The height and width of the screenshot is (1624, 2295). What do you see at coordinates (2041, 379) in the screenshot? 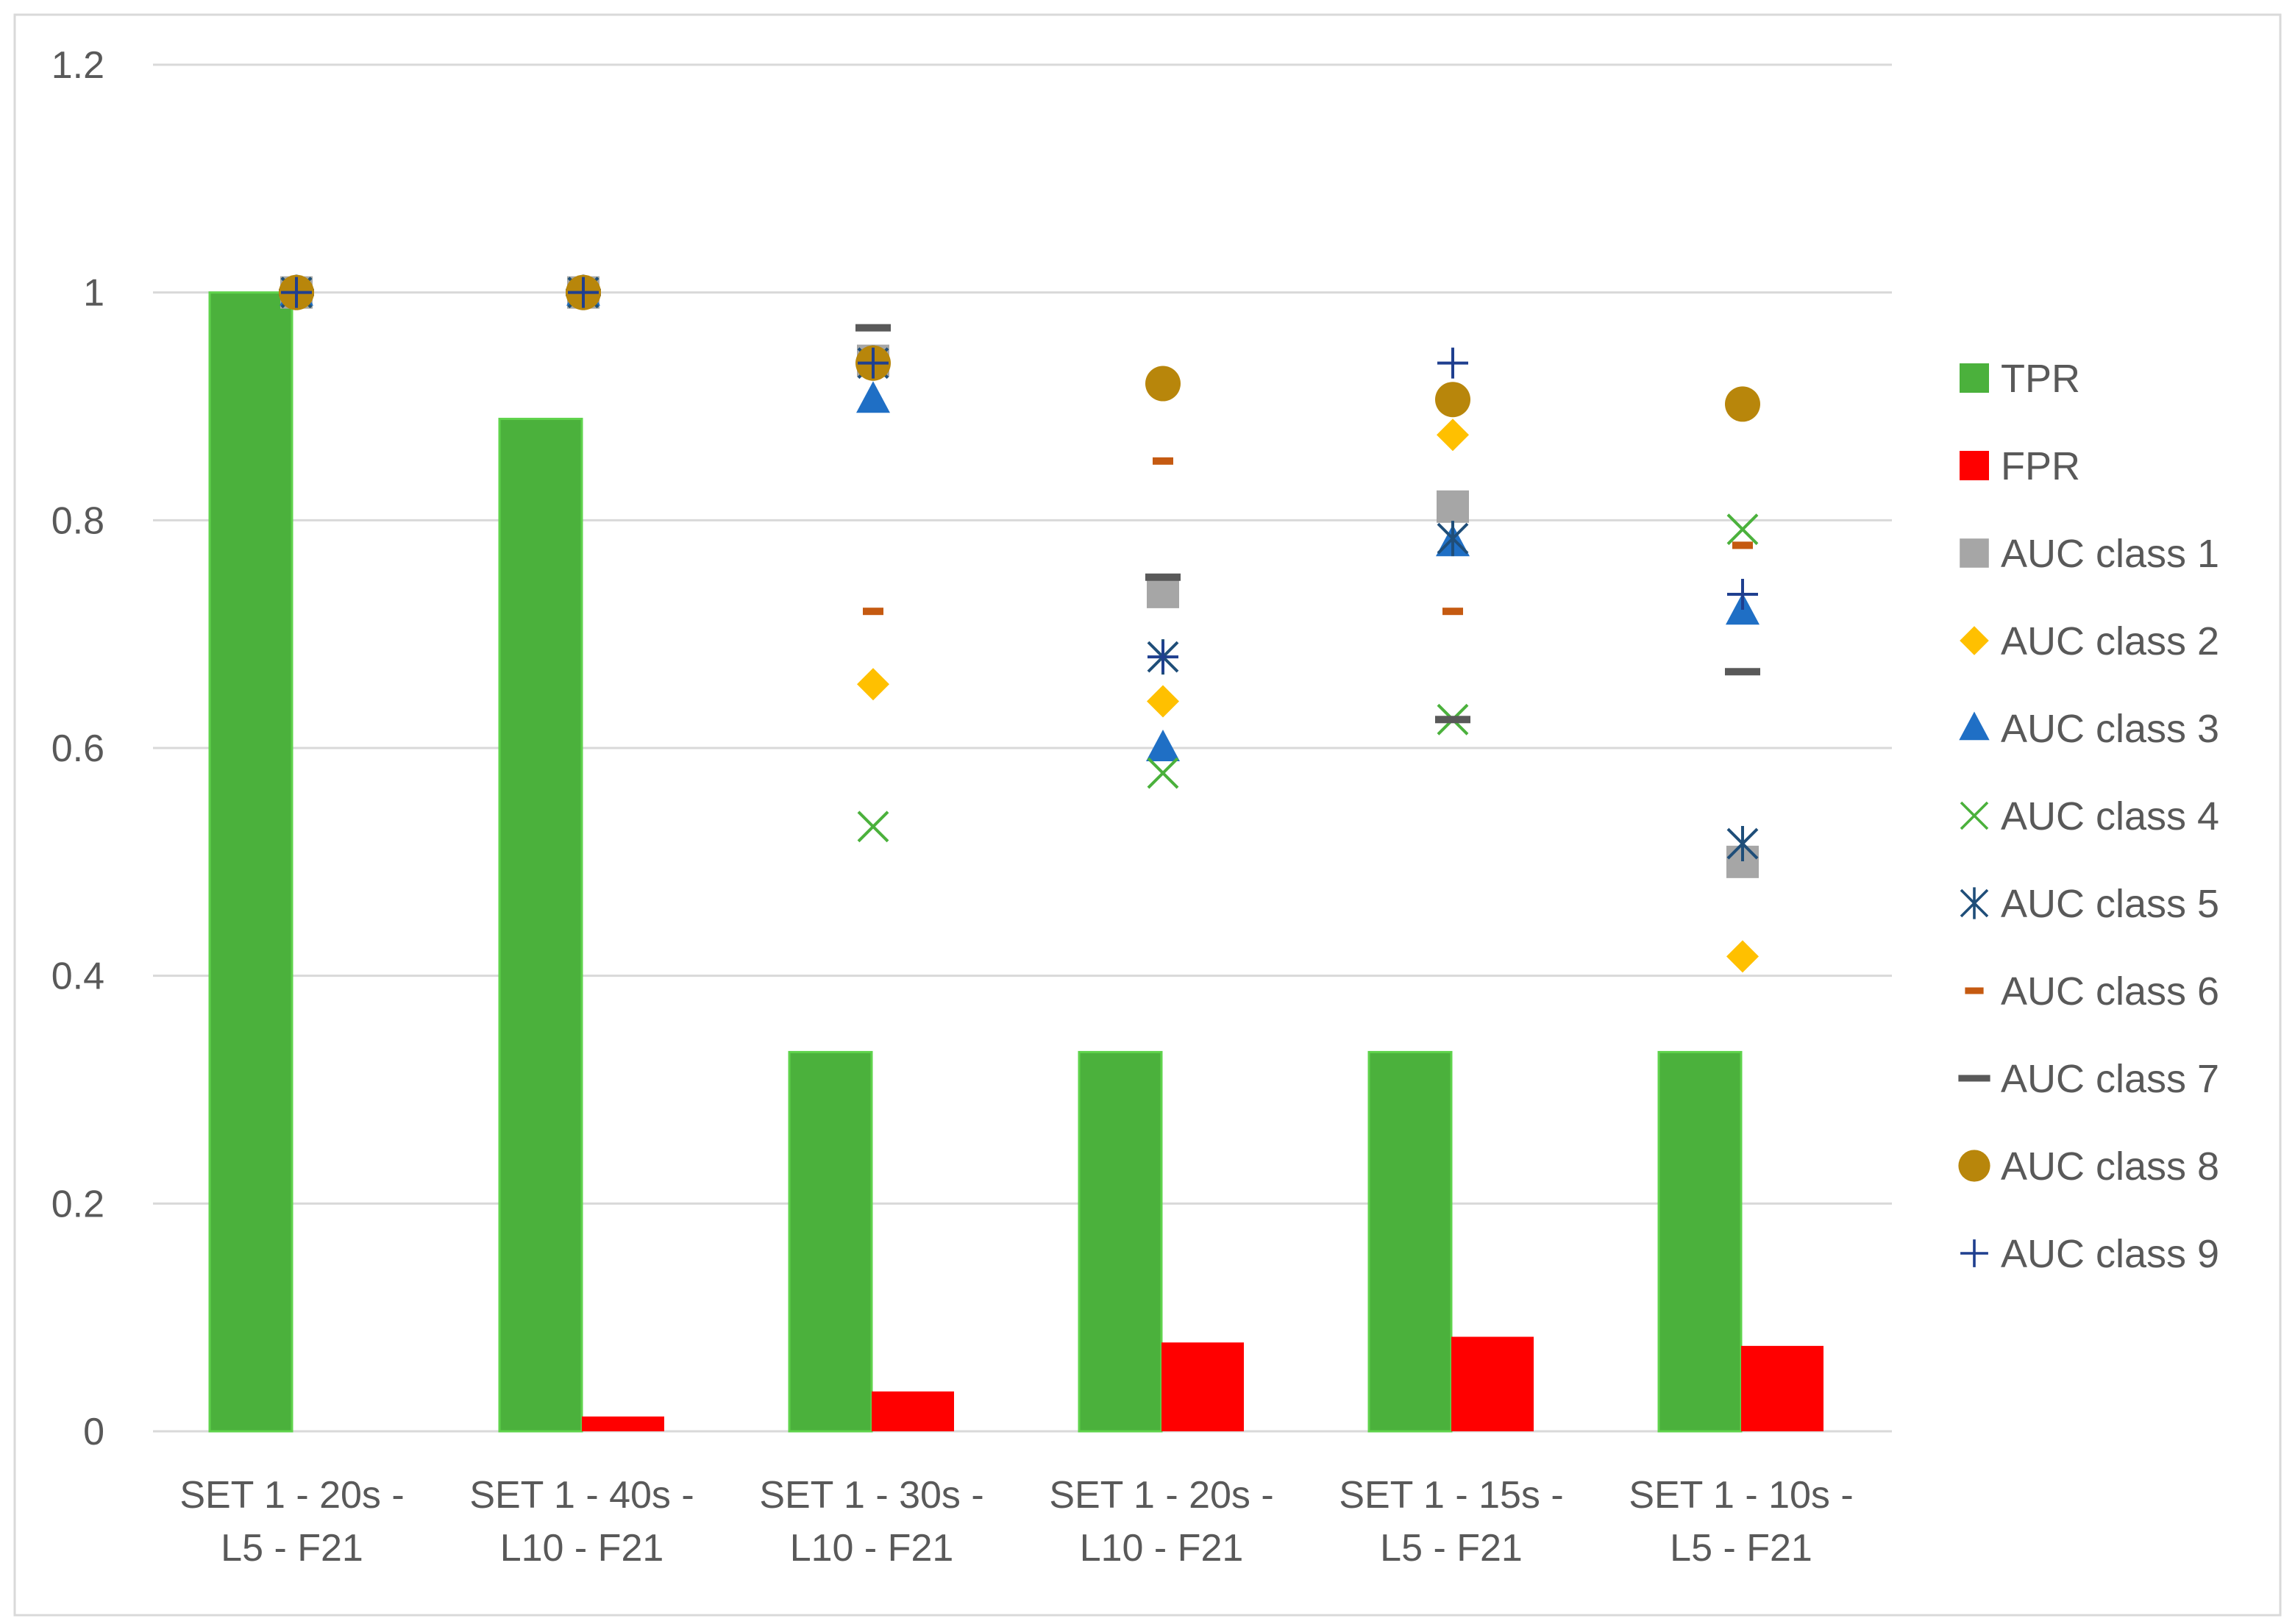
I see `legend-label: TPR` at bounding box center [2041, 379].